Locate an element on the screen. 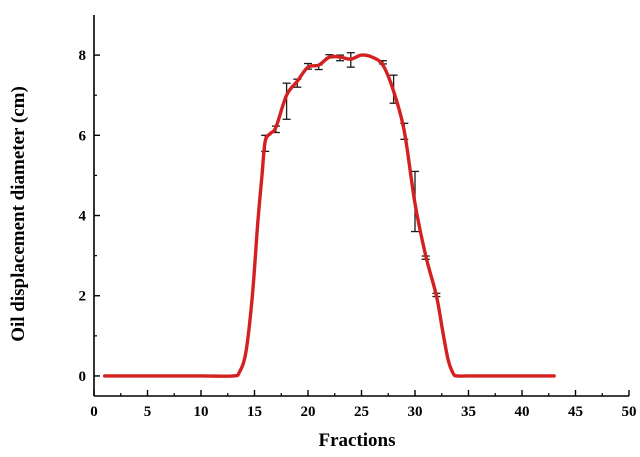 The width and height of the screenshot is (640, 457). y-tick-label: 8 is located at coordinates (83, 56).